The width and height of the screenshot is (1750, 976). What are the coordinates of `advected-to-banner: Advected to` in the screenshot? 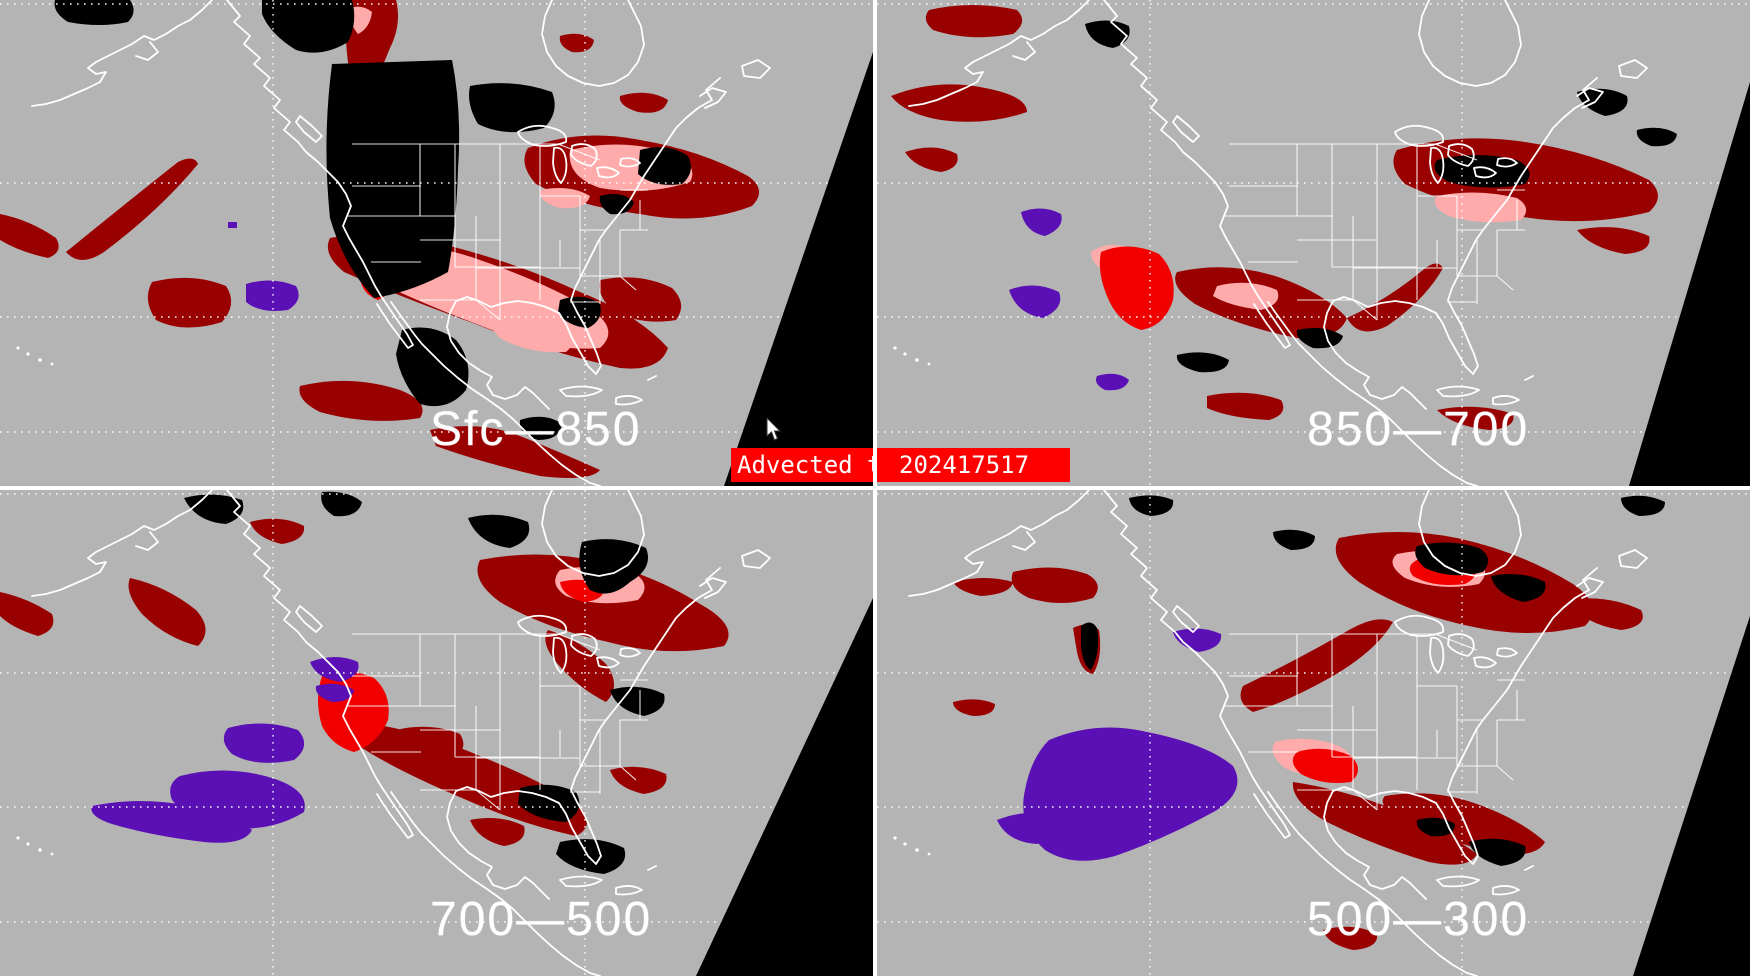 It's located at (813, 465).